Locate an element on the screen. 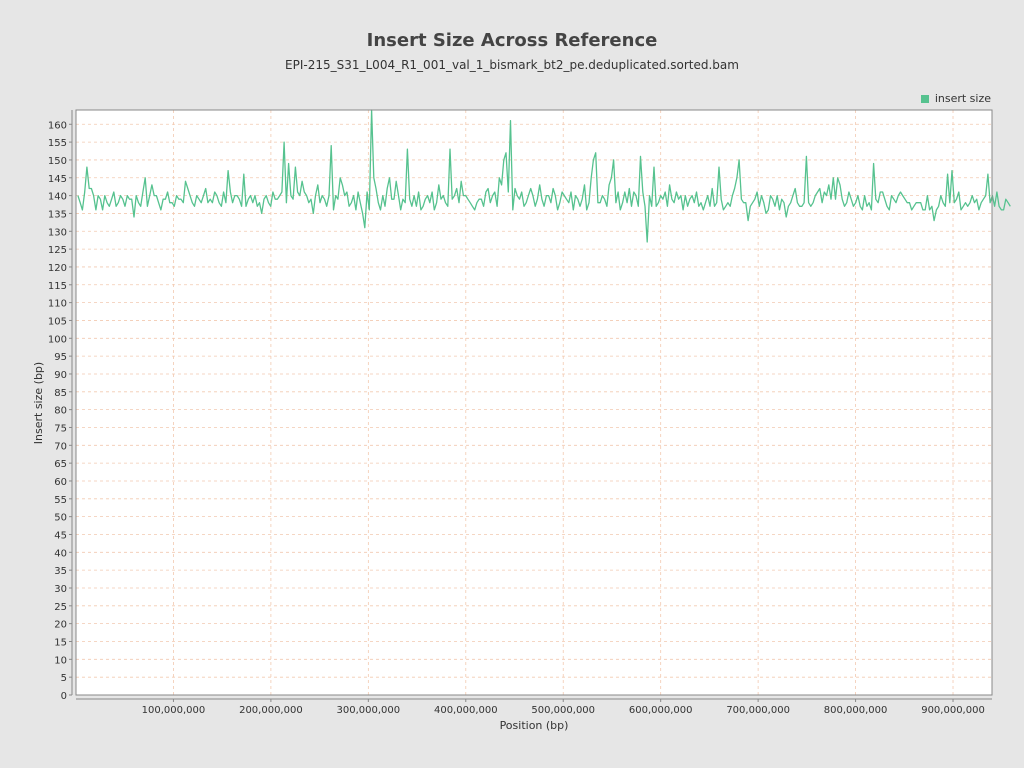  y-tick-label: 95 is located at coordinates (60, 357).